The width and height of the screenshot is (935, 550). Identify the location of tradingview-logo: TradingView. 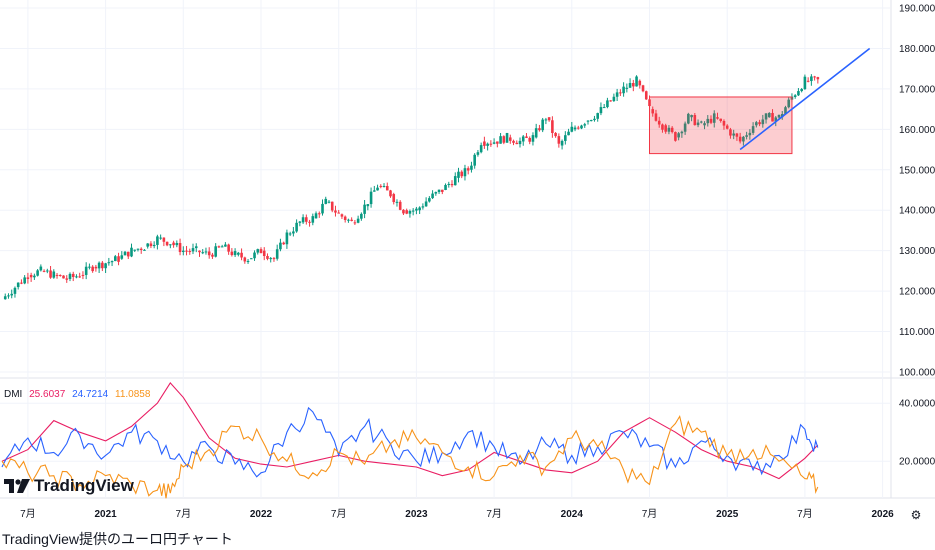
(69, 486).